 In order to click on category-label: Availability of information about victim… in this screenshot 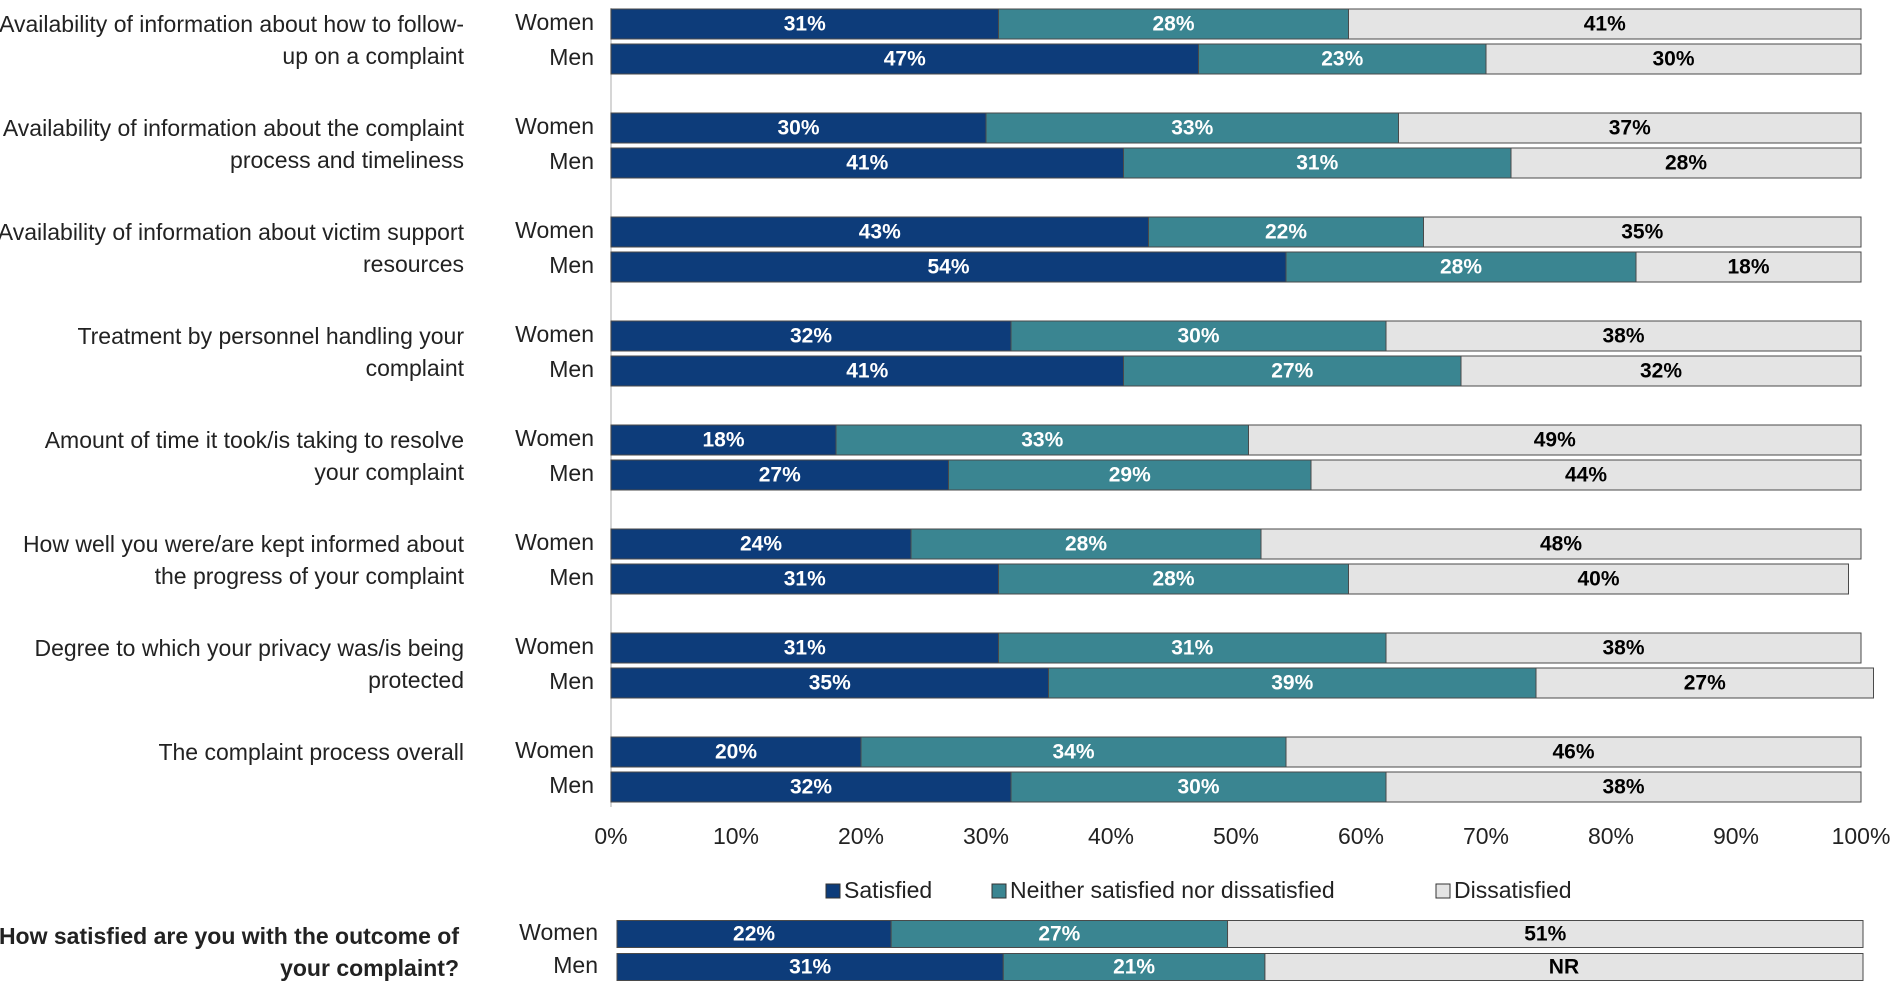, I will do `click(232, 248)`.